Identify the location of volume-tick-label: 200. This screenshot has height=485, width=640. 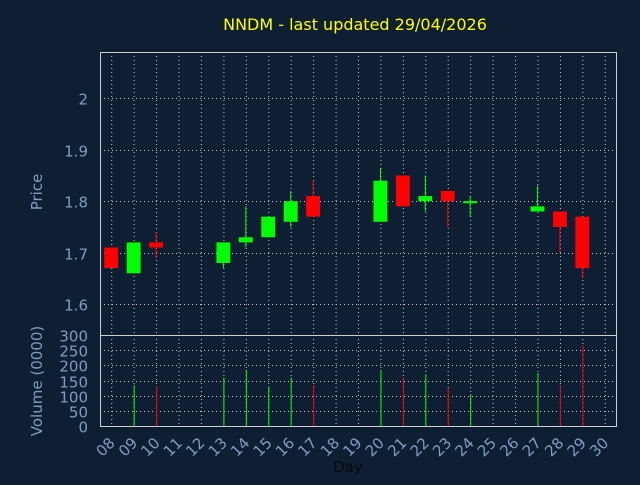
(73, 367).